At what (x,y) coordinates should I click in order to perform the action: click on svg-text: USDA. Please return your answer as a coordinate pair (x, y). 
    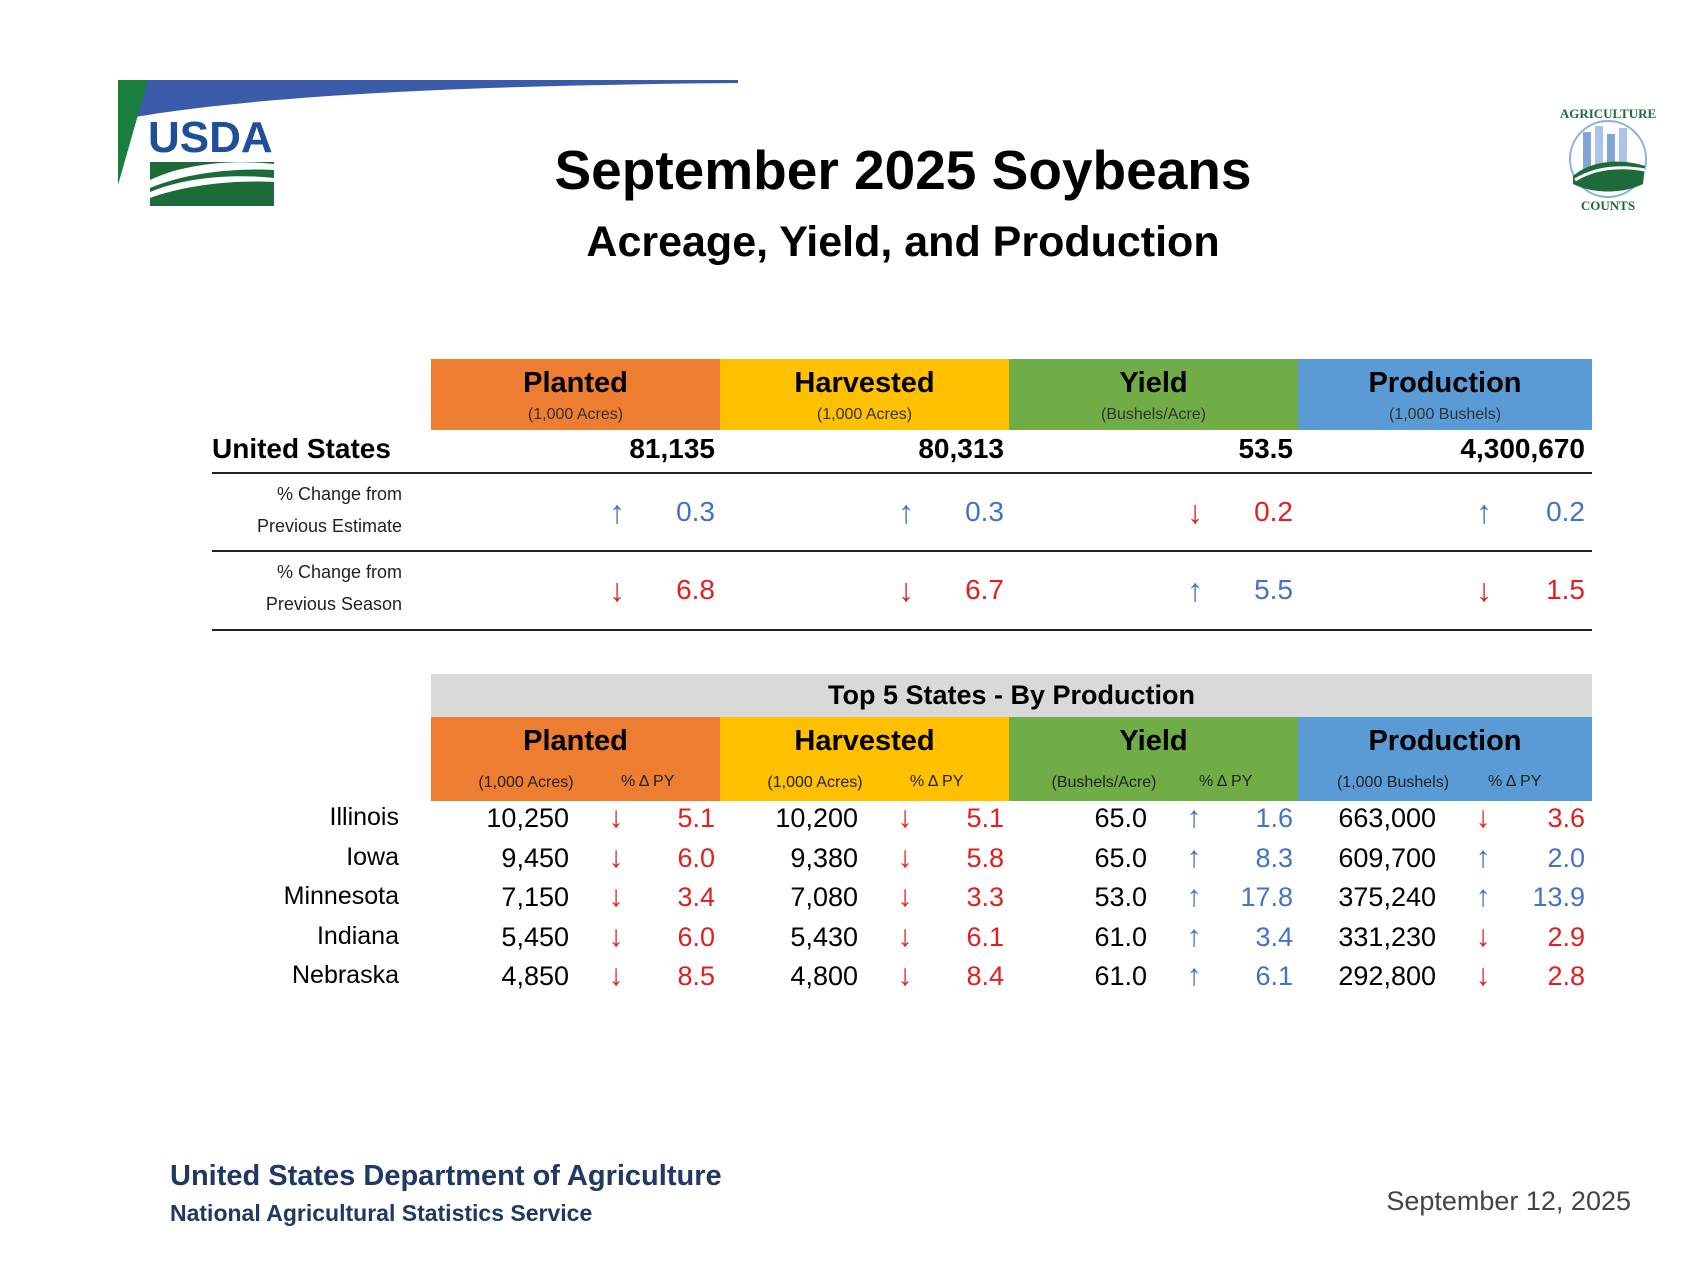
    Looking at the image, I should click on (210, 137).